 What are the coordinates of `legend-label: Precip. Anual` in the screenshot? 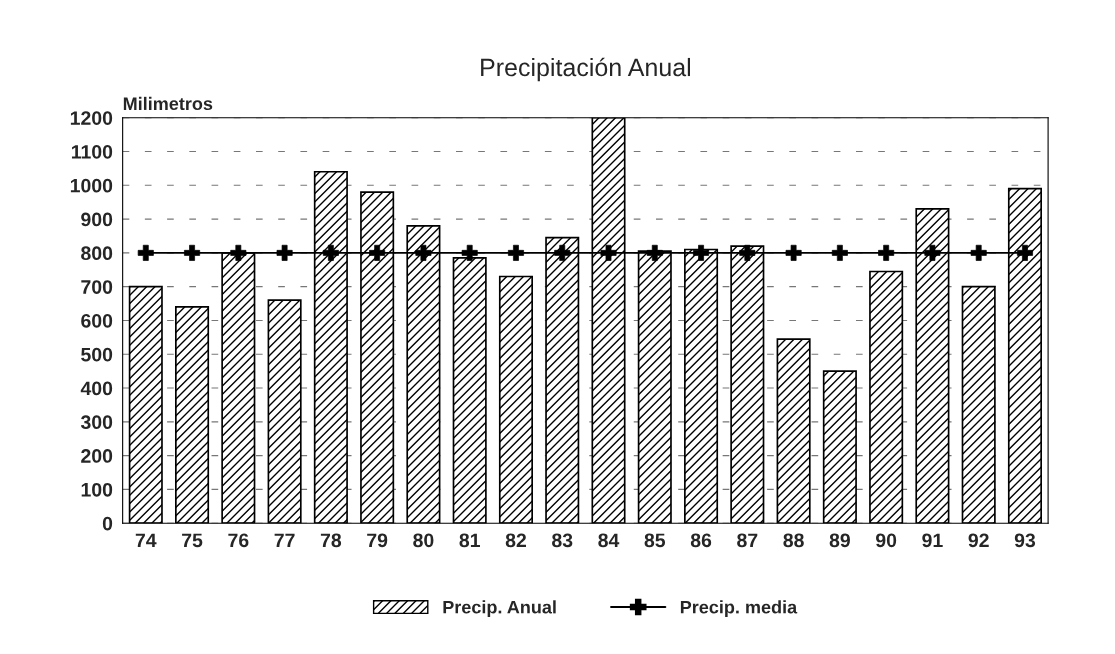 It's located at (499, 609).